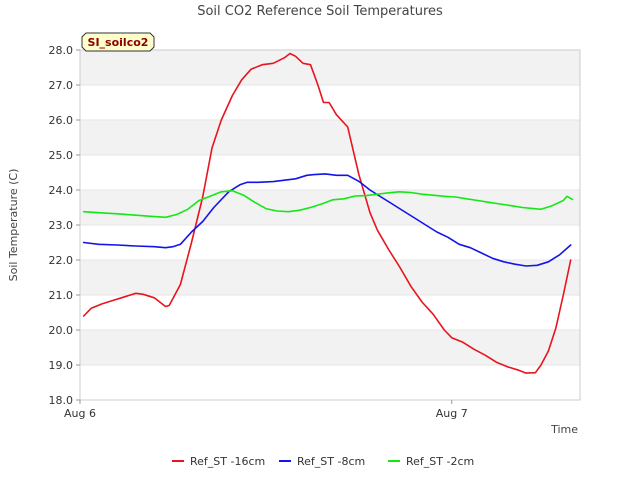 The height and width of the screenshot is (480, 640). I want to click on legend-label: Ref_ST -8cm, so click(331, 461).